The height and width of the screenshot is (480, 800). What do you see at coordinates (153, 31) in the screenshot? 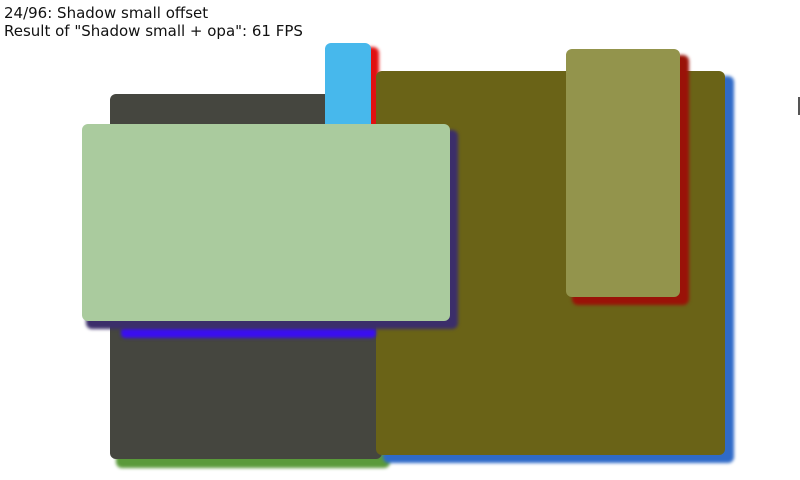
I see `result-text: Result of "Shadow small + opa": 61 FPS` at bounding box center [153, 31].